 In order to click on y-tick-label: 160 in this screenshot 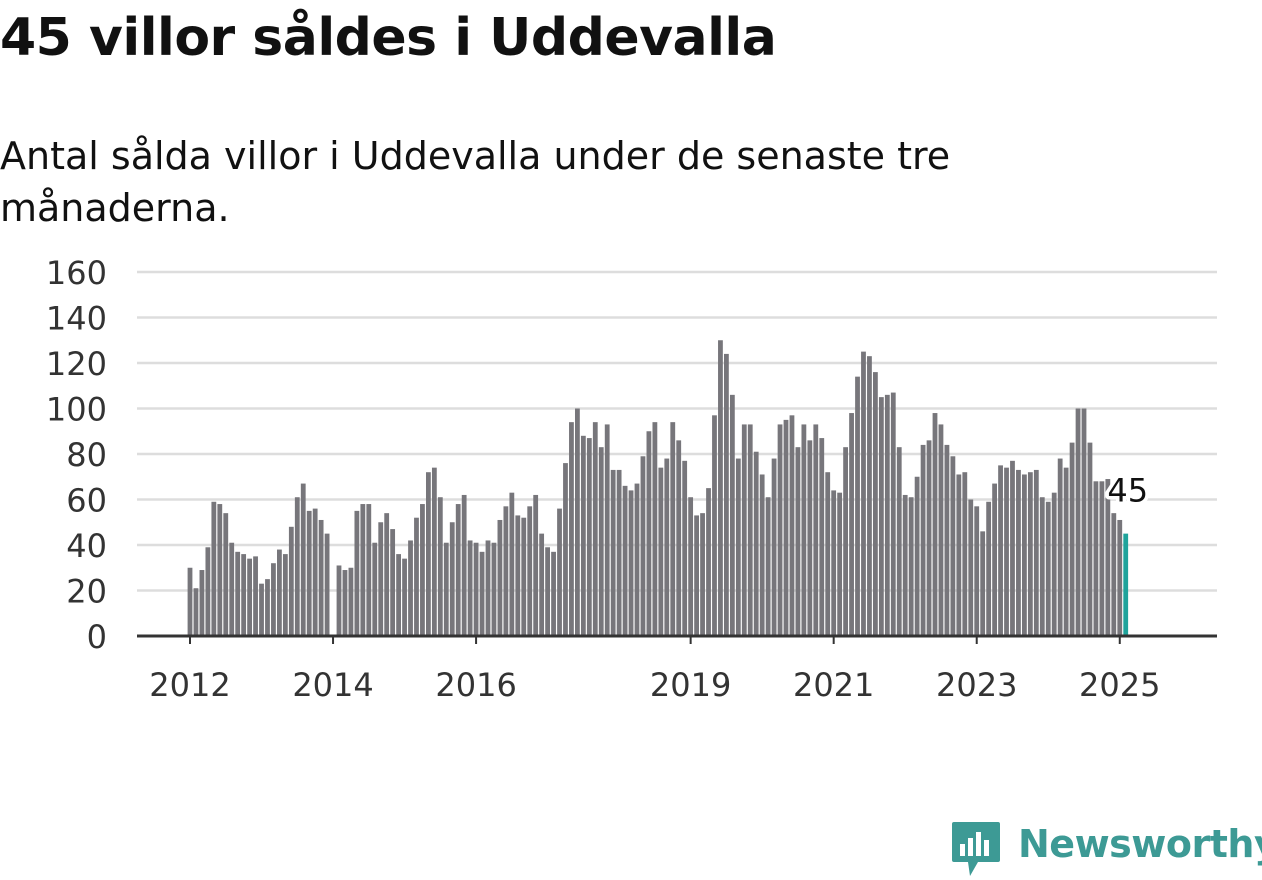, I will do `click(76, 273)`.